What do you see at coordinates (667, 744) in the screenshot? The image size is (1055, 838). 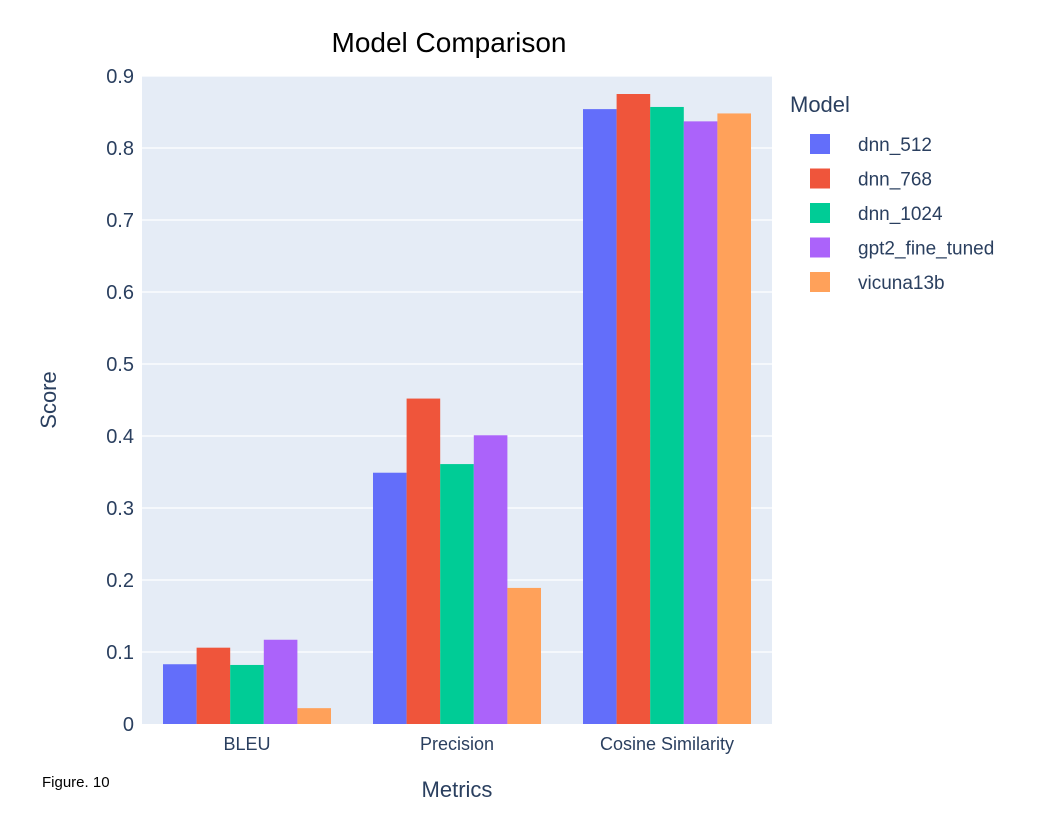 I see `x-tick-label: Cosine Similarity` at bounding box center [667, 744].